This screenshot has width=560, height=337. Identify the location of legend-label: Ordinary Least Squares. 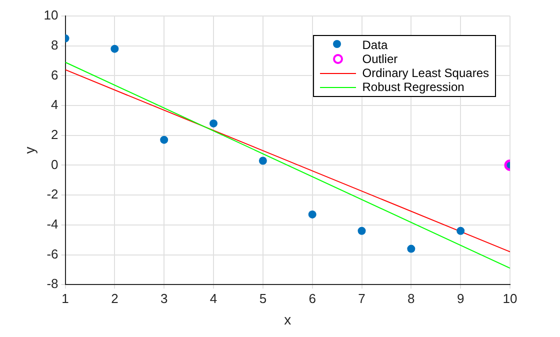
(425, 73).